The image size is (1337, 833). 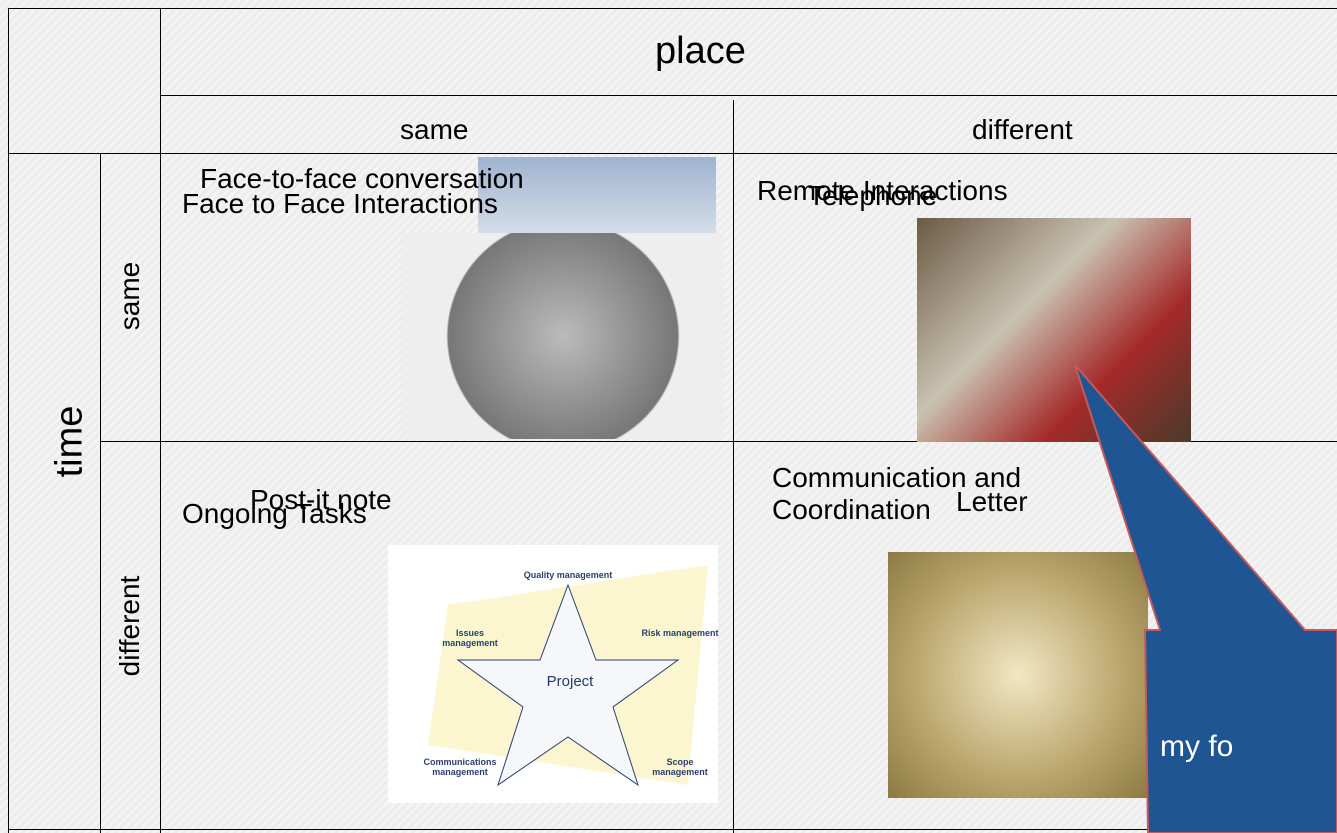 What do you see at coordinates (897, 493) in the screenshot?
I see `cell-label: Communication and Coordination` at bounding box center [897, 493].